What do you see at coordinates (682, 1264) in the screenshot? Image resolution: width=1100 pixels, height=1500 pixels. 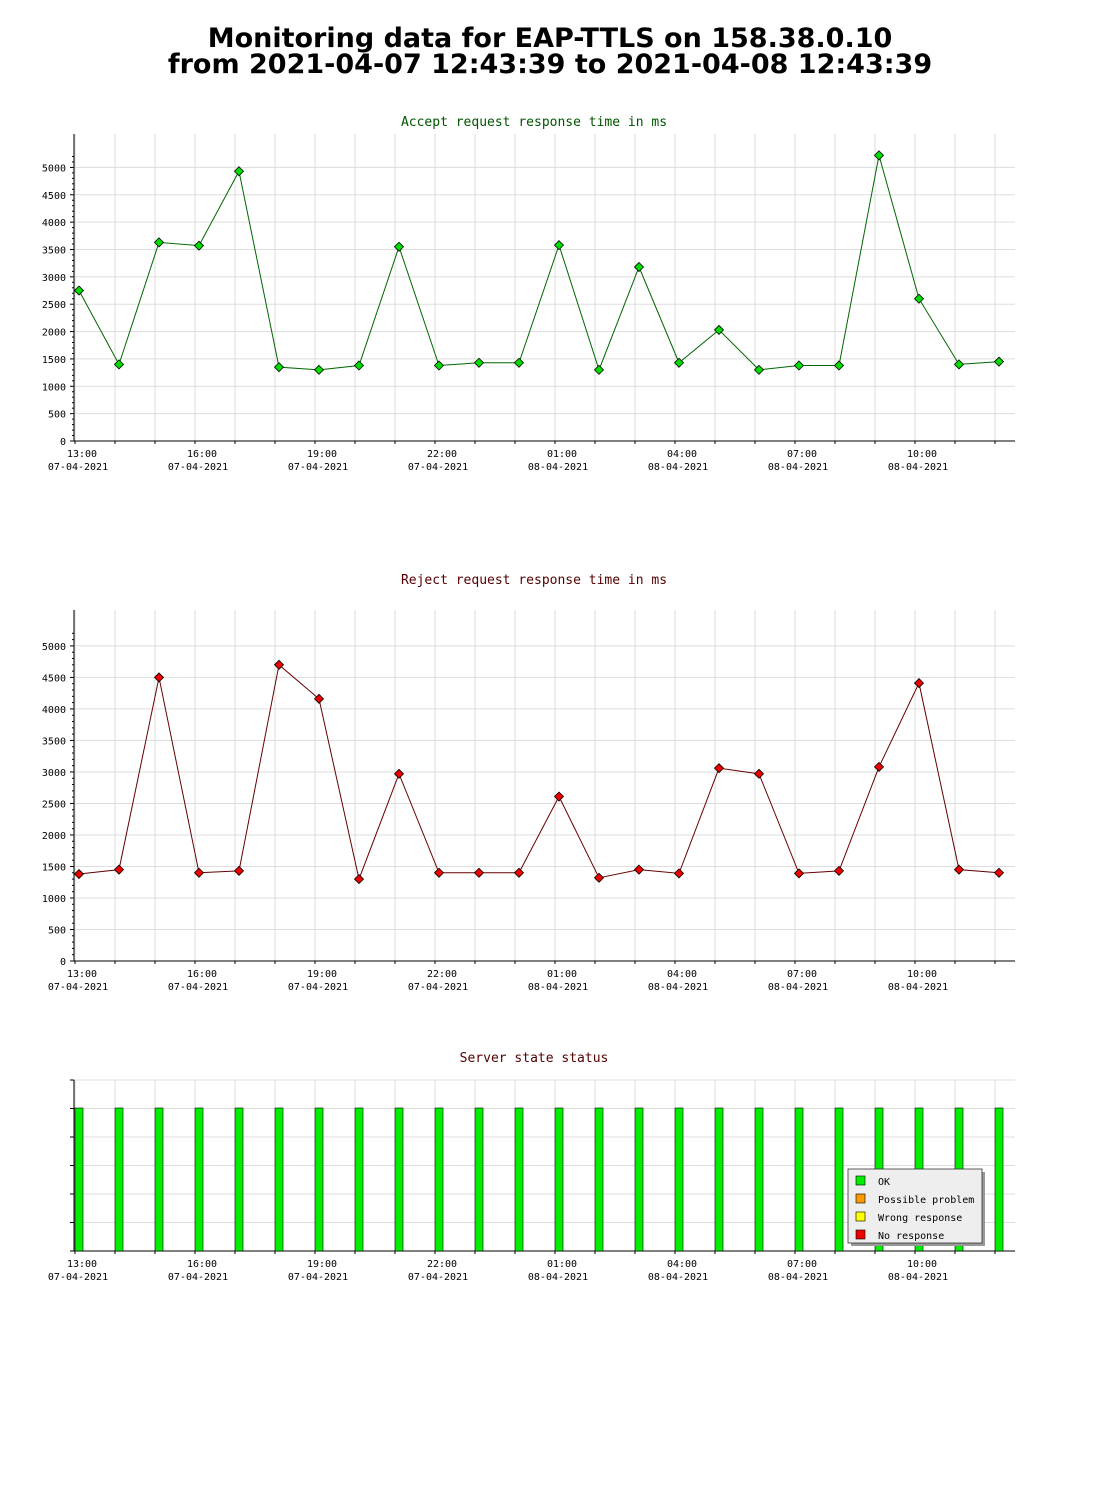 I see `x-tick-time-label: 04:00` at bounding box center [682, 1264].